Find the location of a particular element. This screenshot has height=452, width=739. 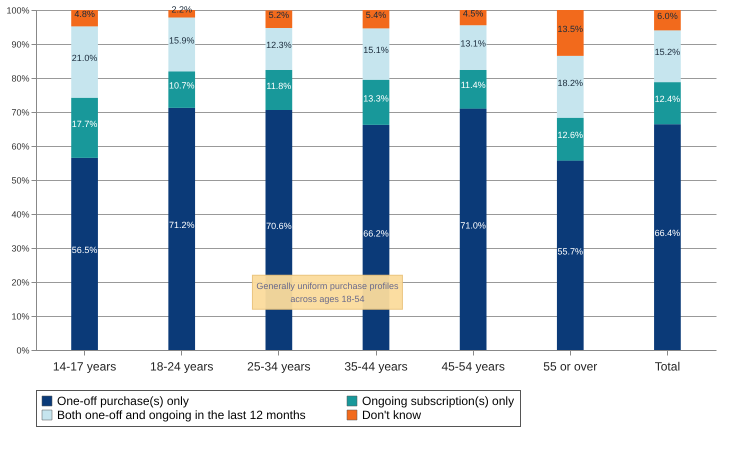

annotation: Generally uniform purchase profiles across ages 18-54 is located at coordinates (327, 292).